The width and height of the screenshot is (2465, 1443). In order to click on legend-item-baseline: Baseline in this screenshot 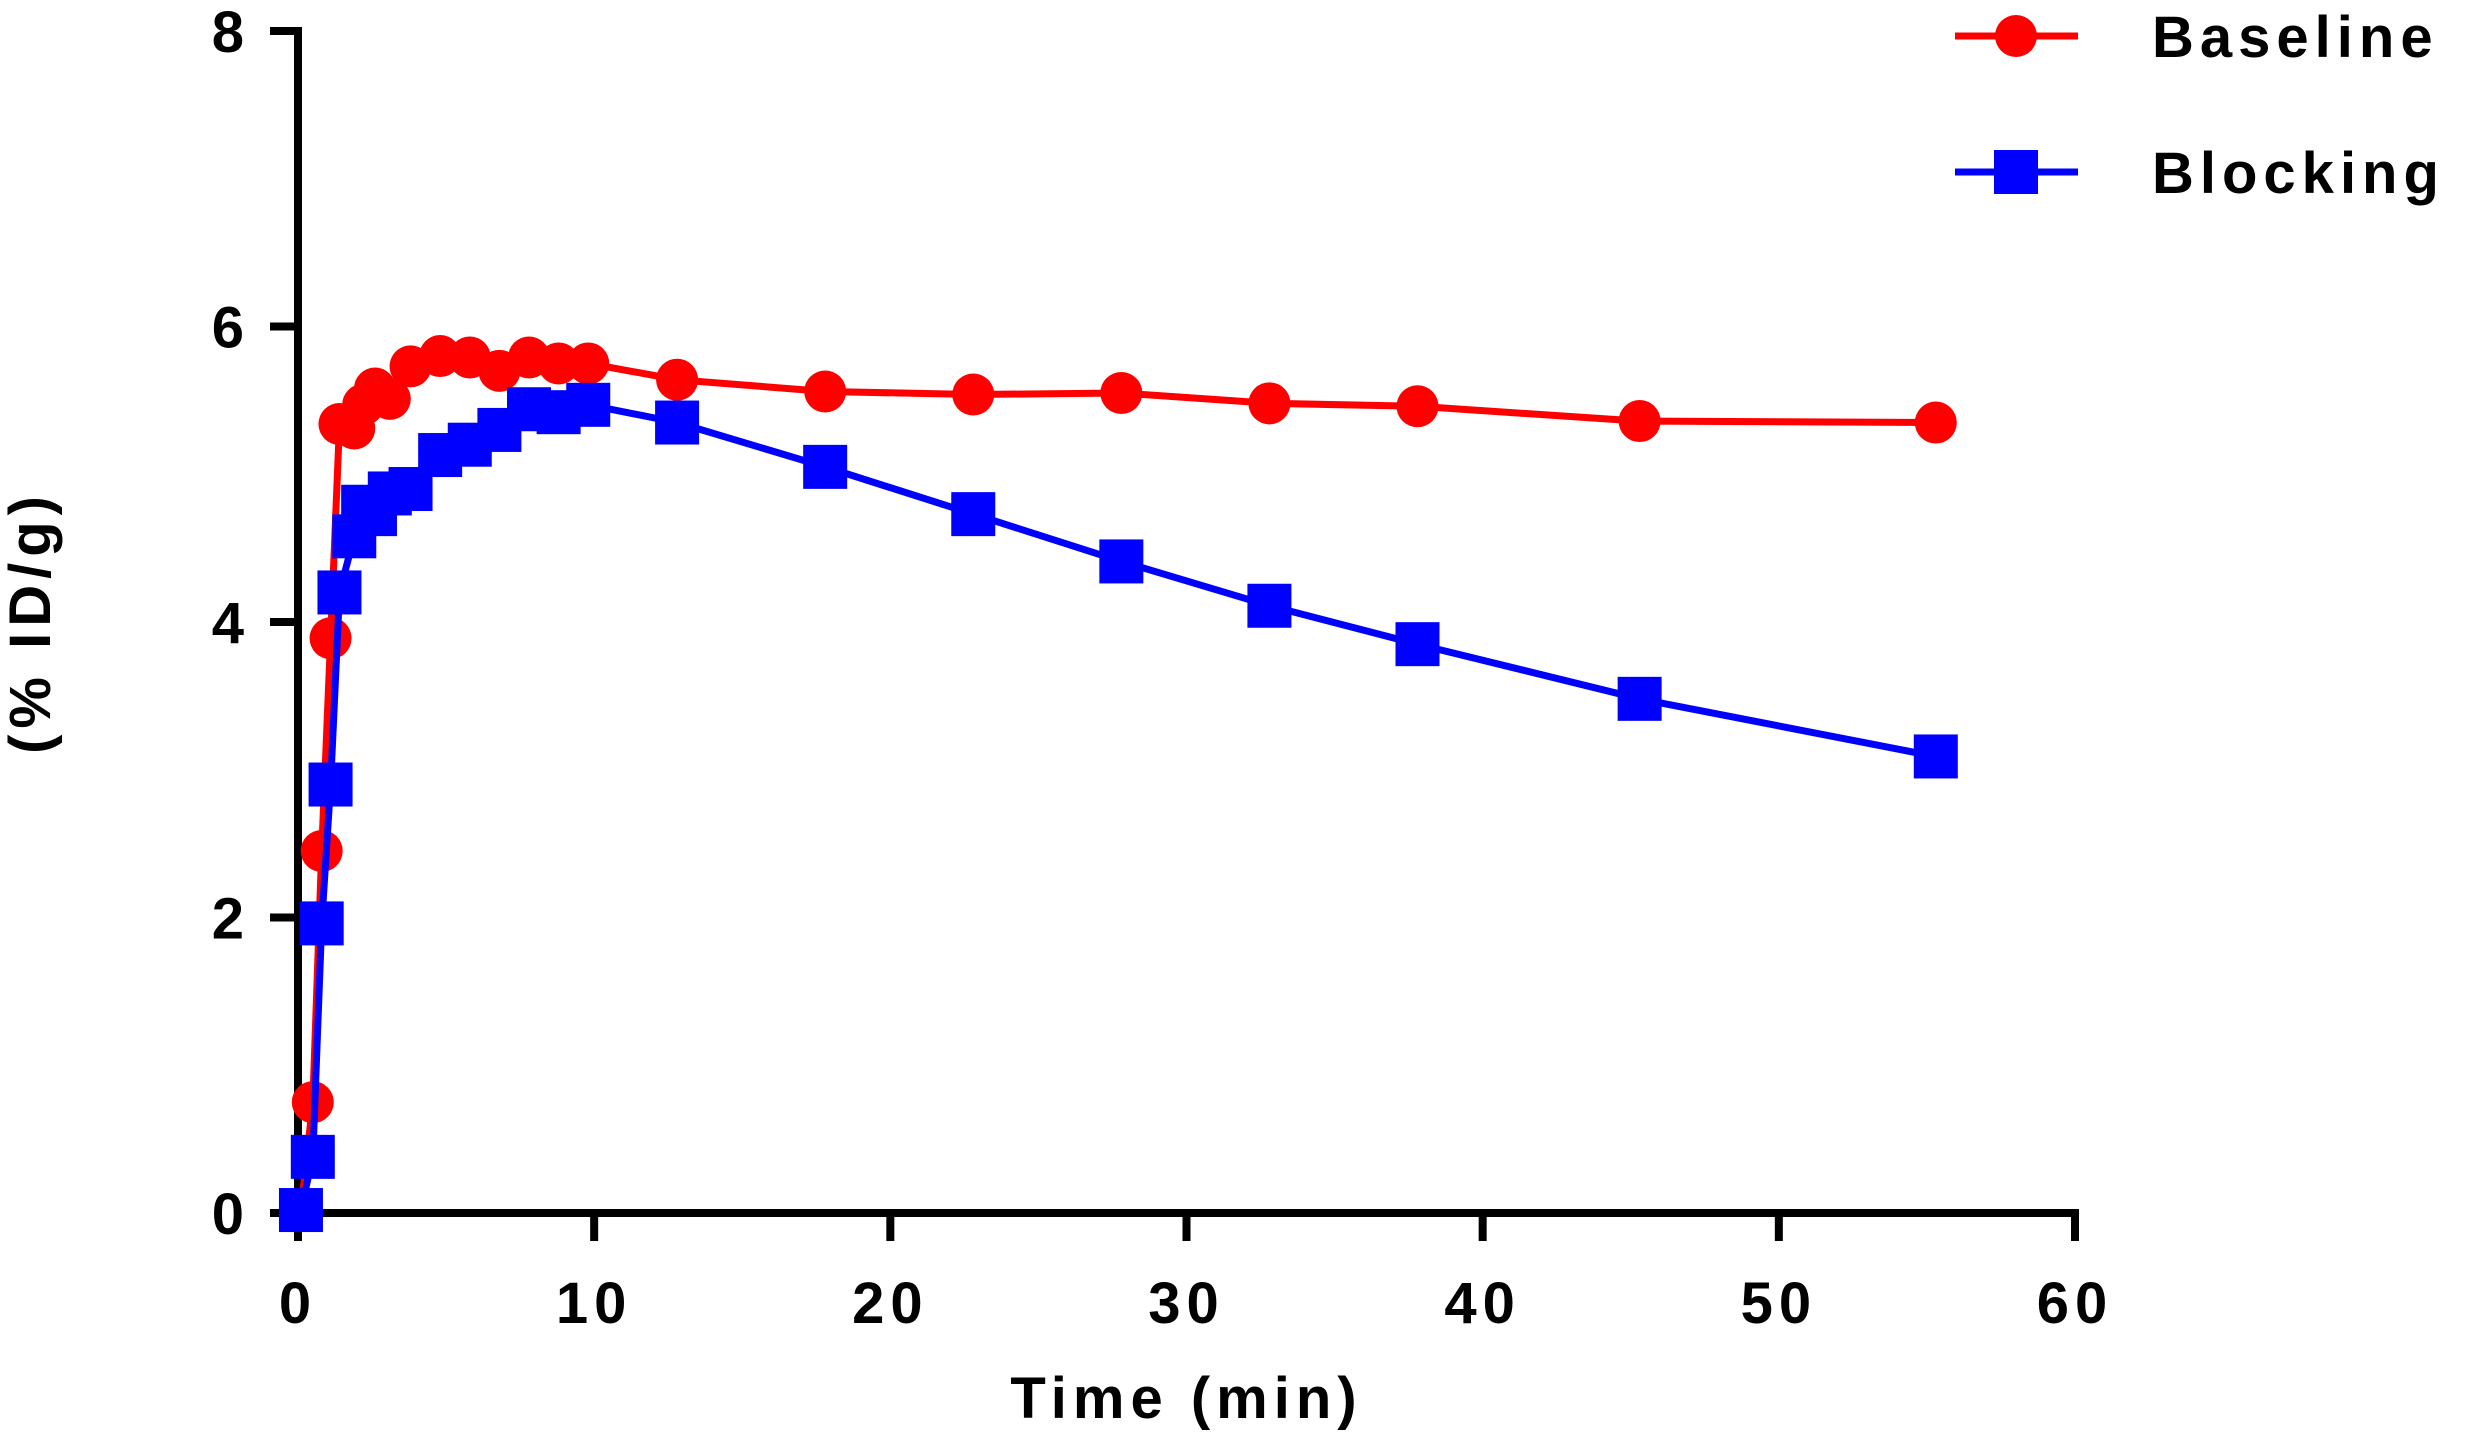, I will do `click(2197, 37)`.